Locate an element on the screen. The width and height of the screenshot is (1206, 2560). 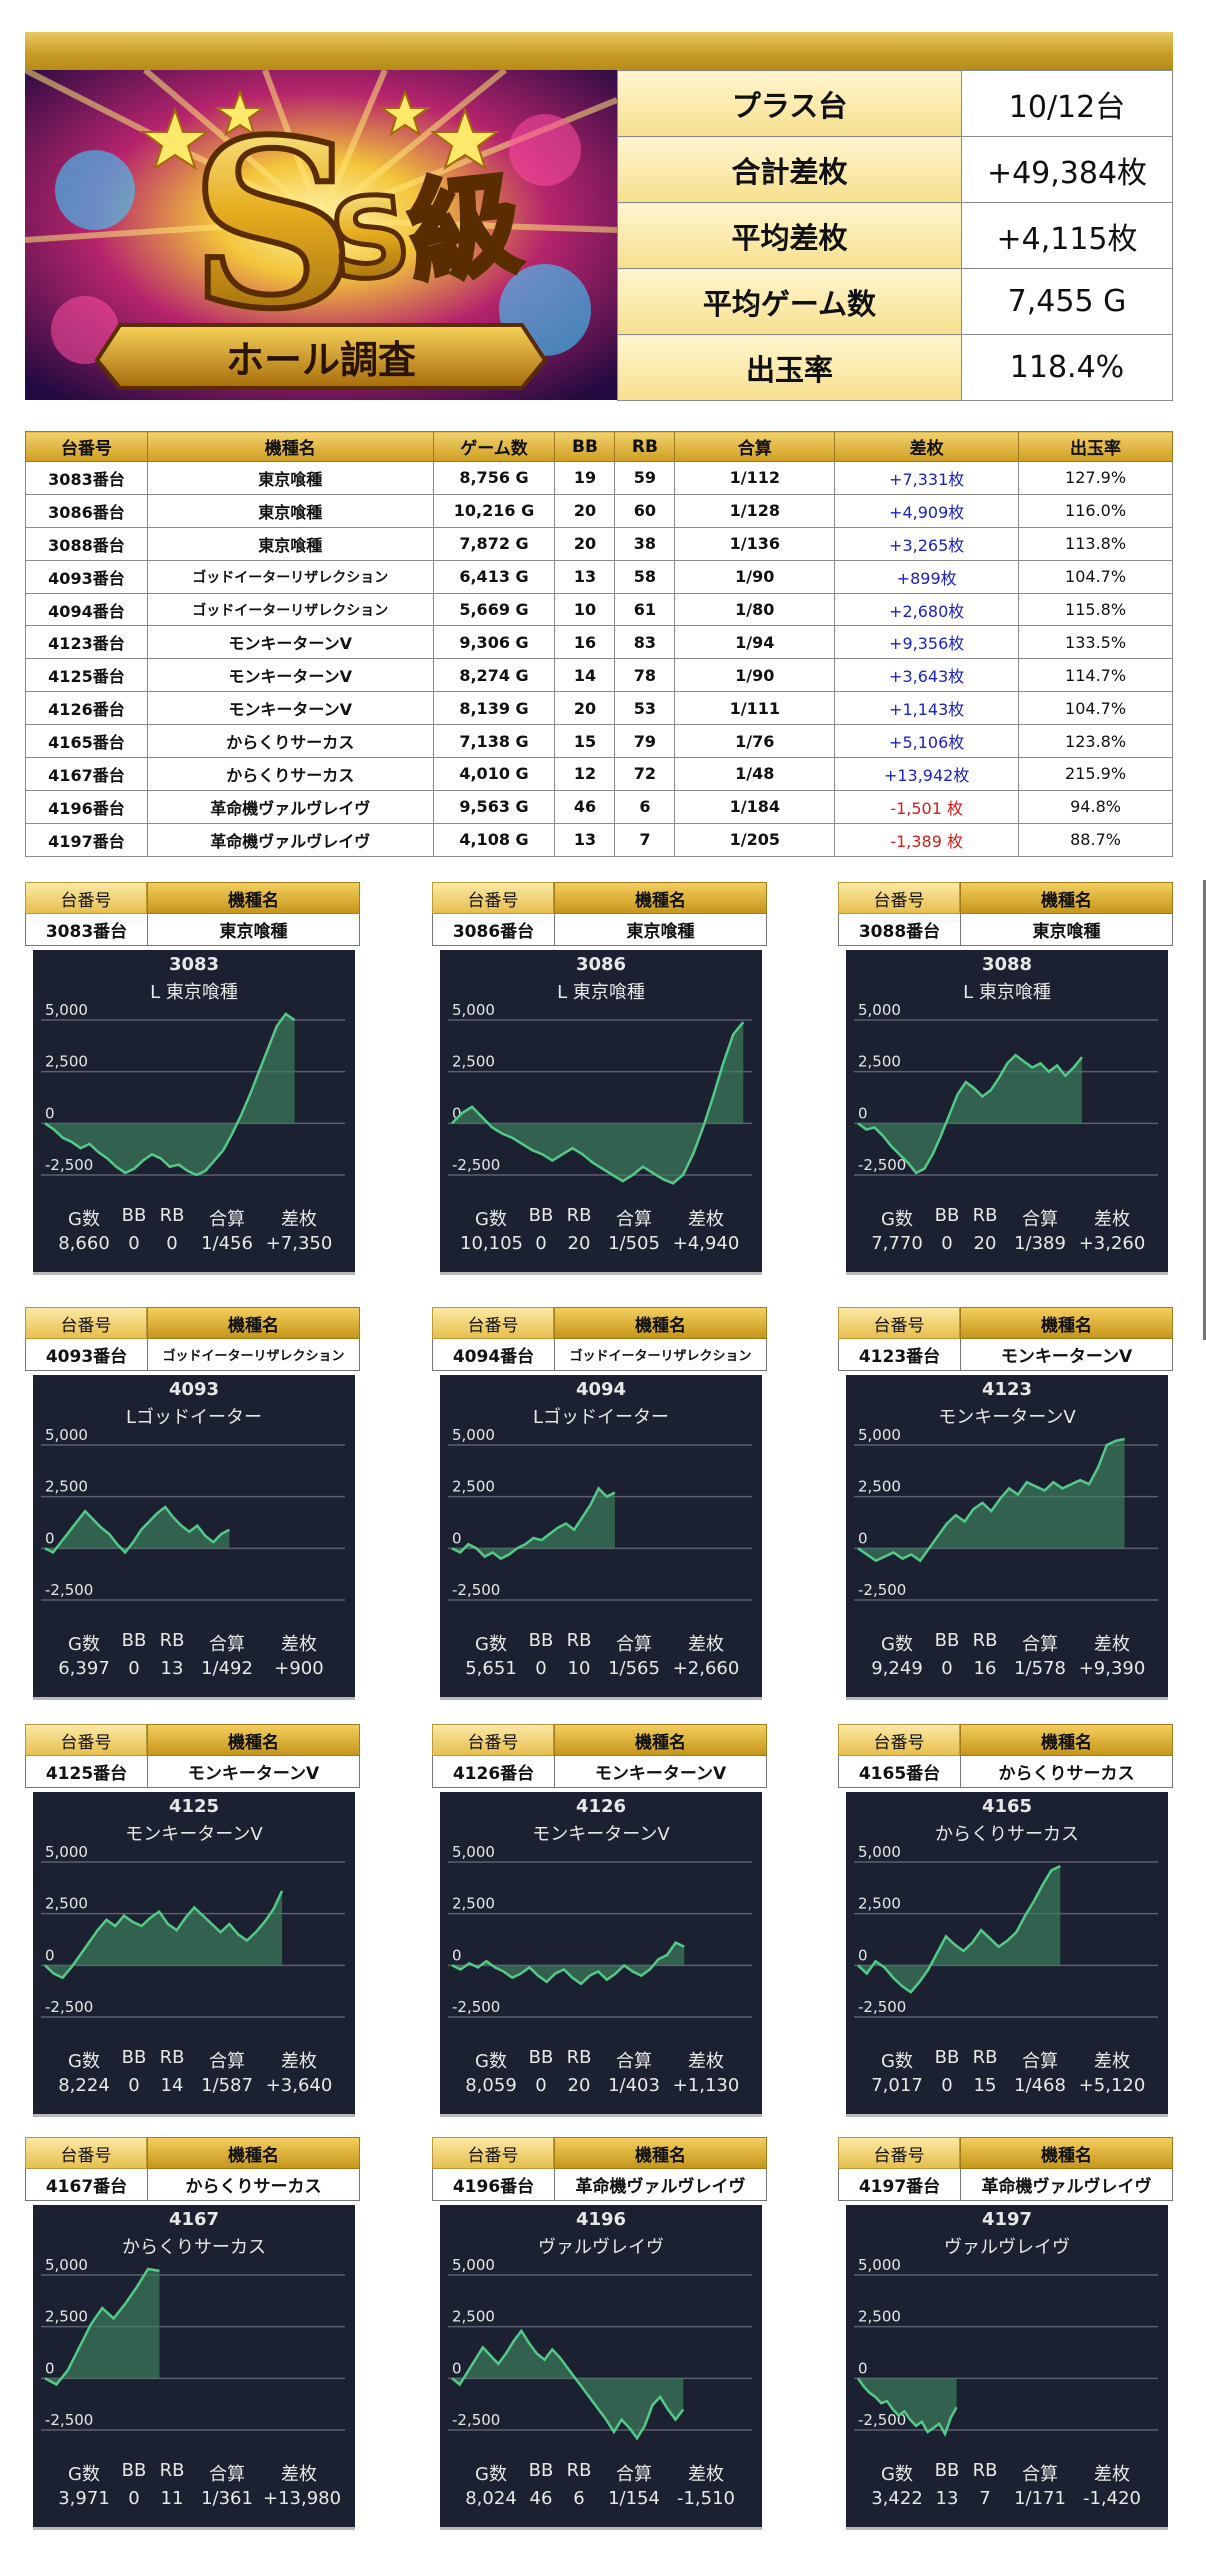
table-cell: 1/136 is located at coordinates (755, 543).